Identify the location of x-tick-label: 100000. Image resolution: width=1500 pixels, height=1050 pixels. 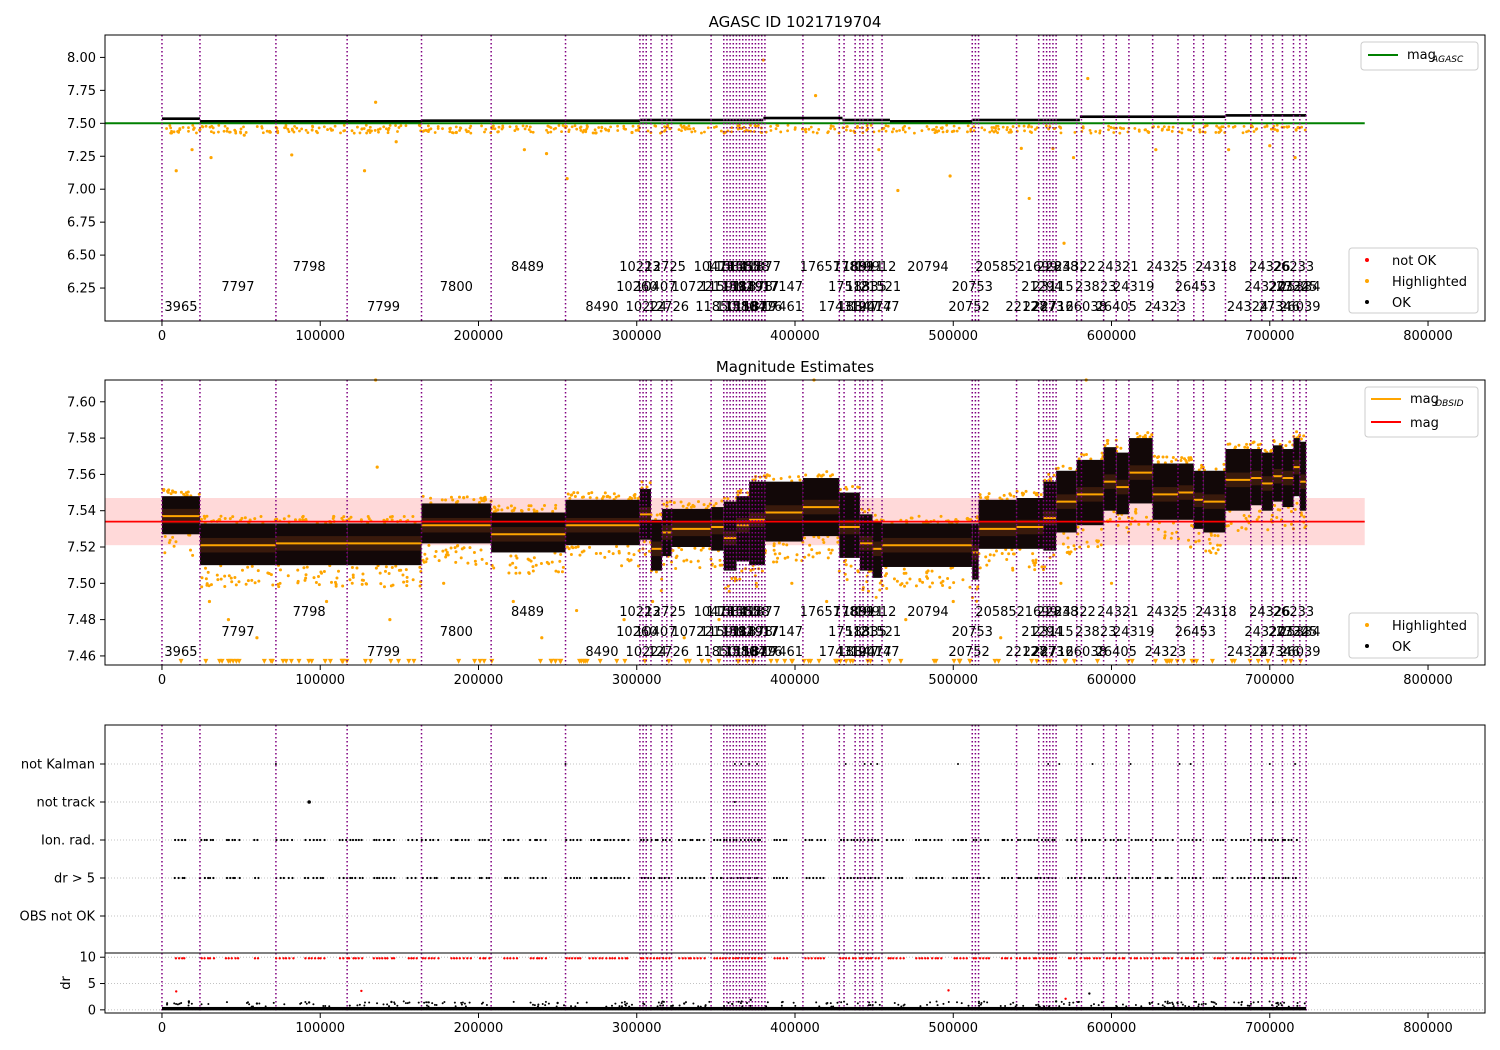
(320, 336).